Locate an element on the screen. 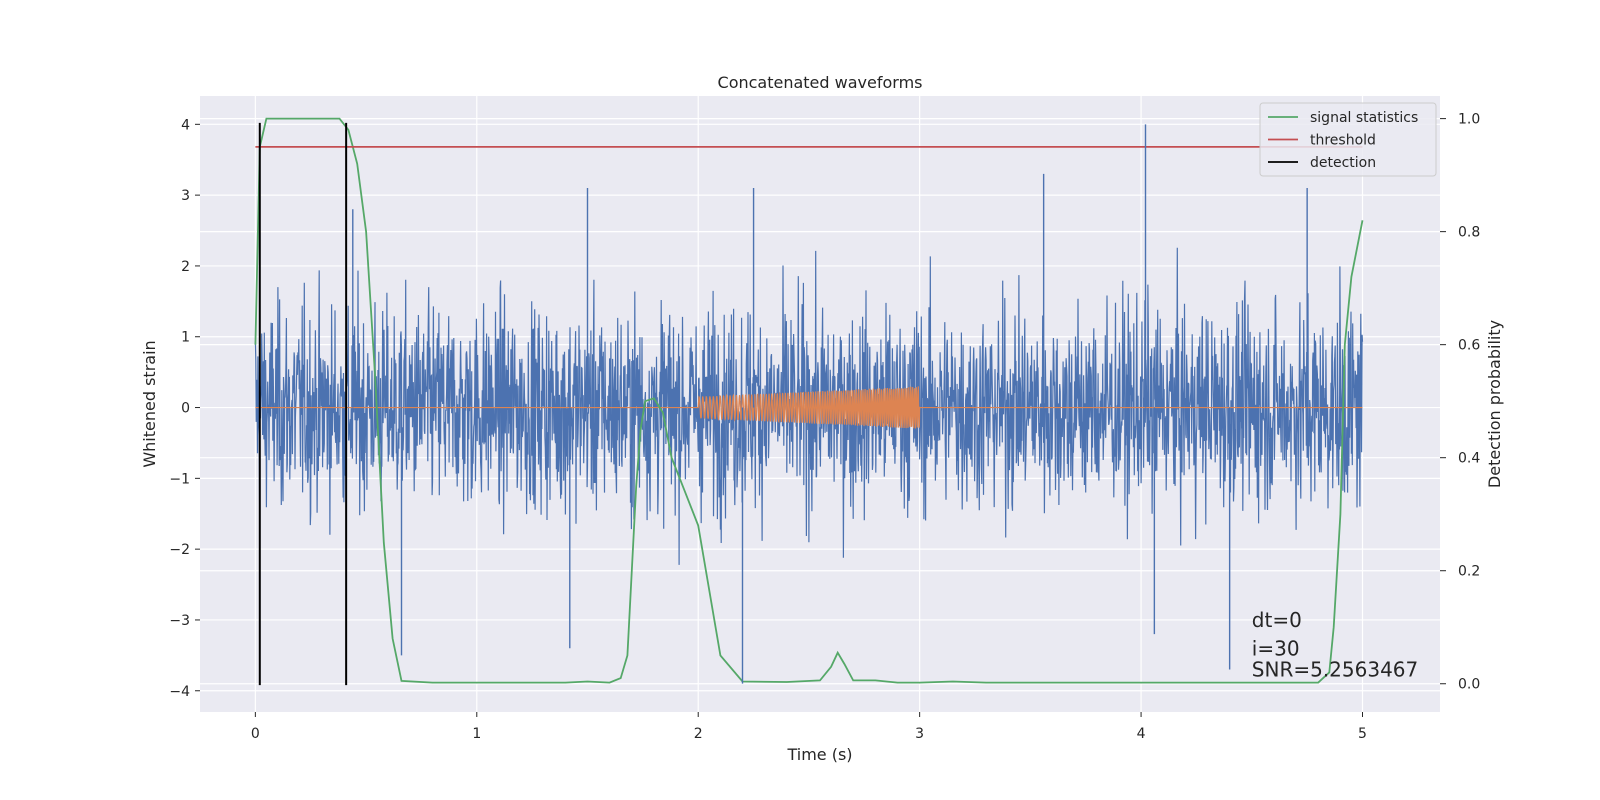 This screenshot has width=1600, height=800. y-tick-label: −2 is located at coordinates (179, 550).